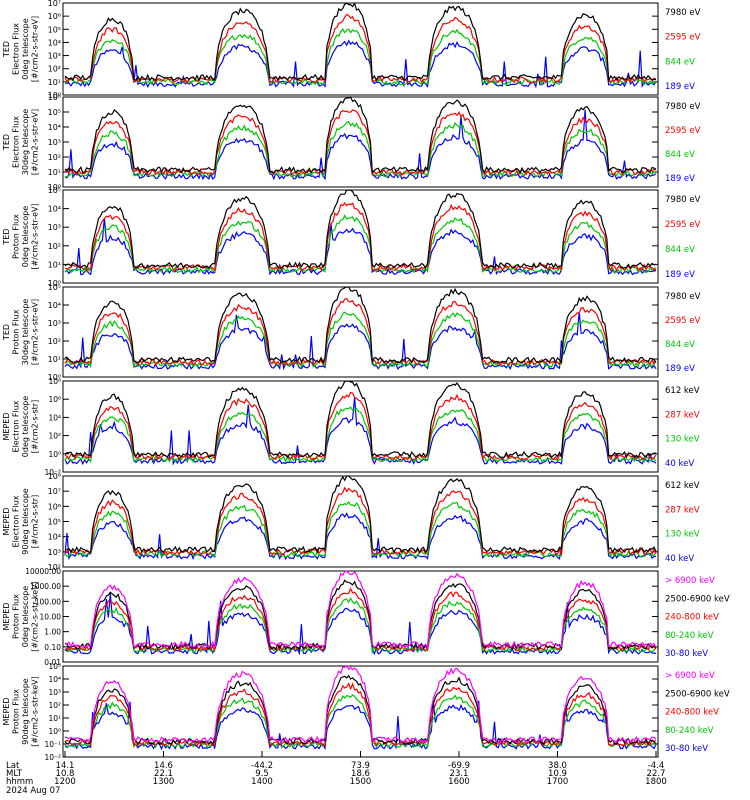 Image resolution: width=750 pixels, height=800 pixels. Describe the element at coordinates (13, 766) in the screenshot. I see `x-row-label: Lat` at that location.